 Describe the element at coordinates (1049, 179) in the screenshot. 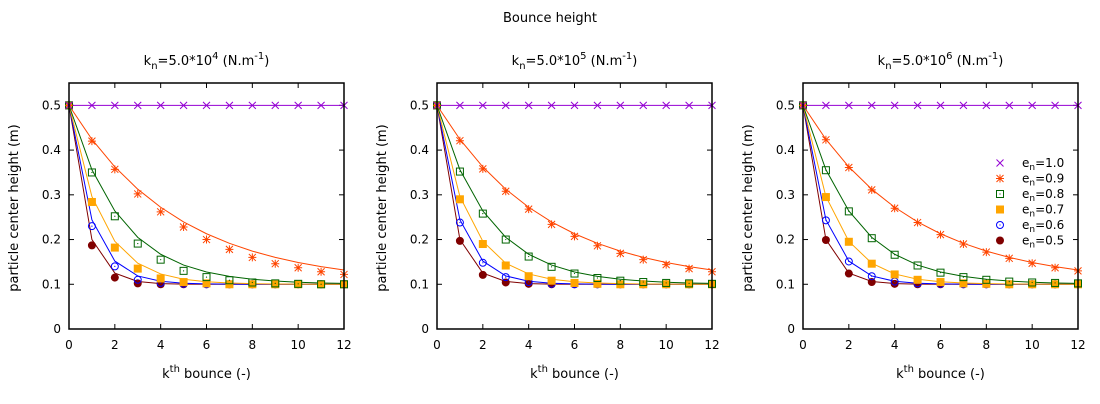

I see `legend-value: =0.9` at that location.